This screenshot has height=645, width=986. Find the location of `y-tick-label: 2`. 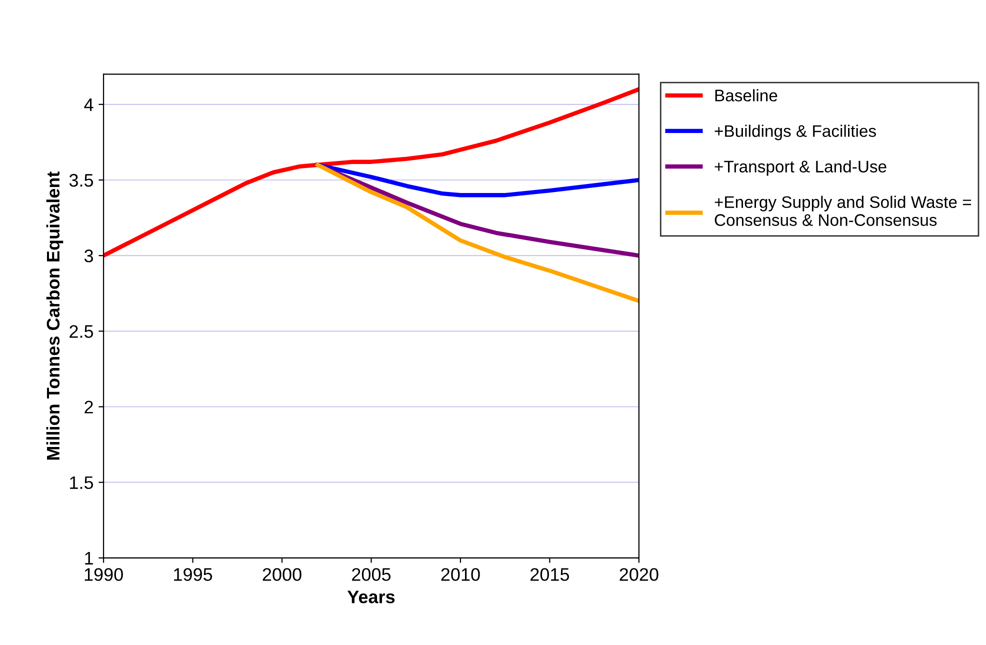

y-tick-label: 2 is located at coordinates (88, 407).